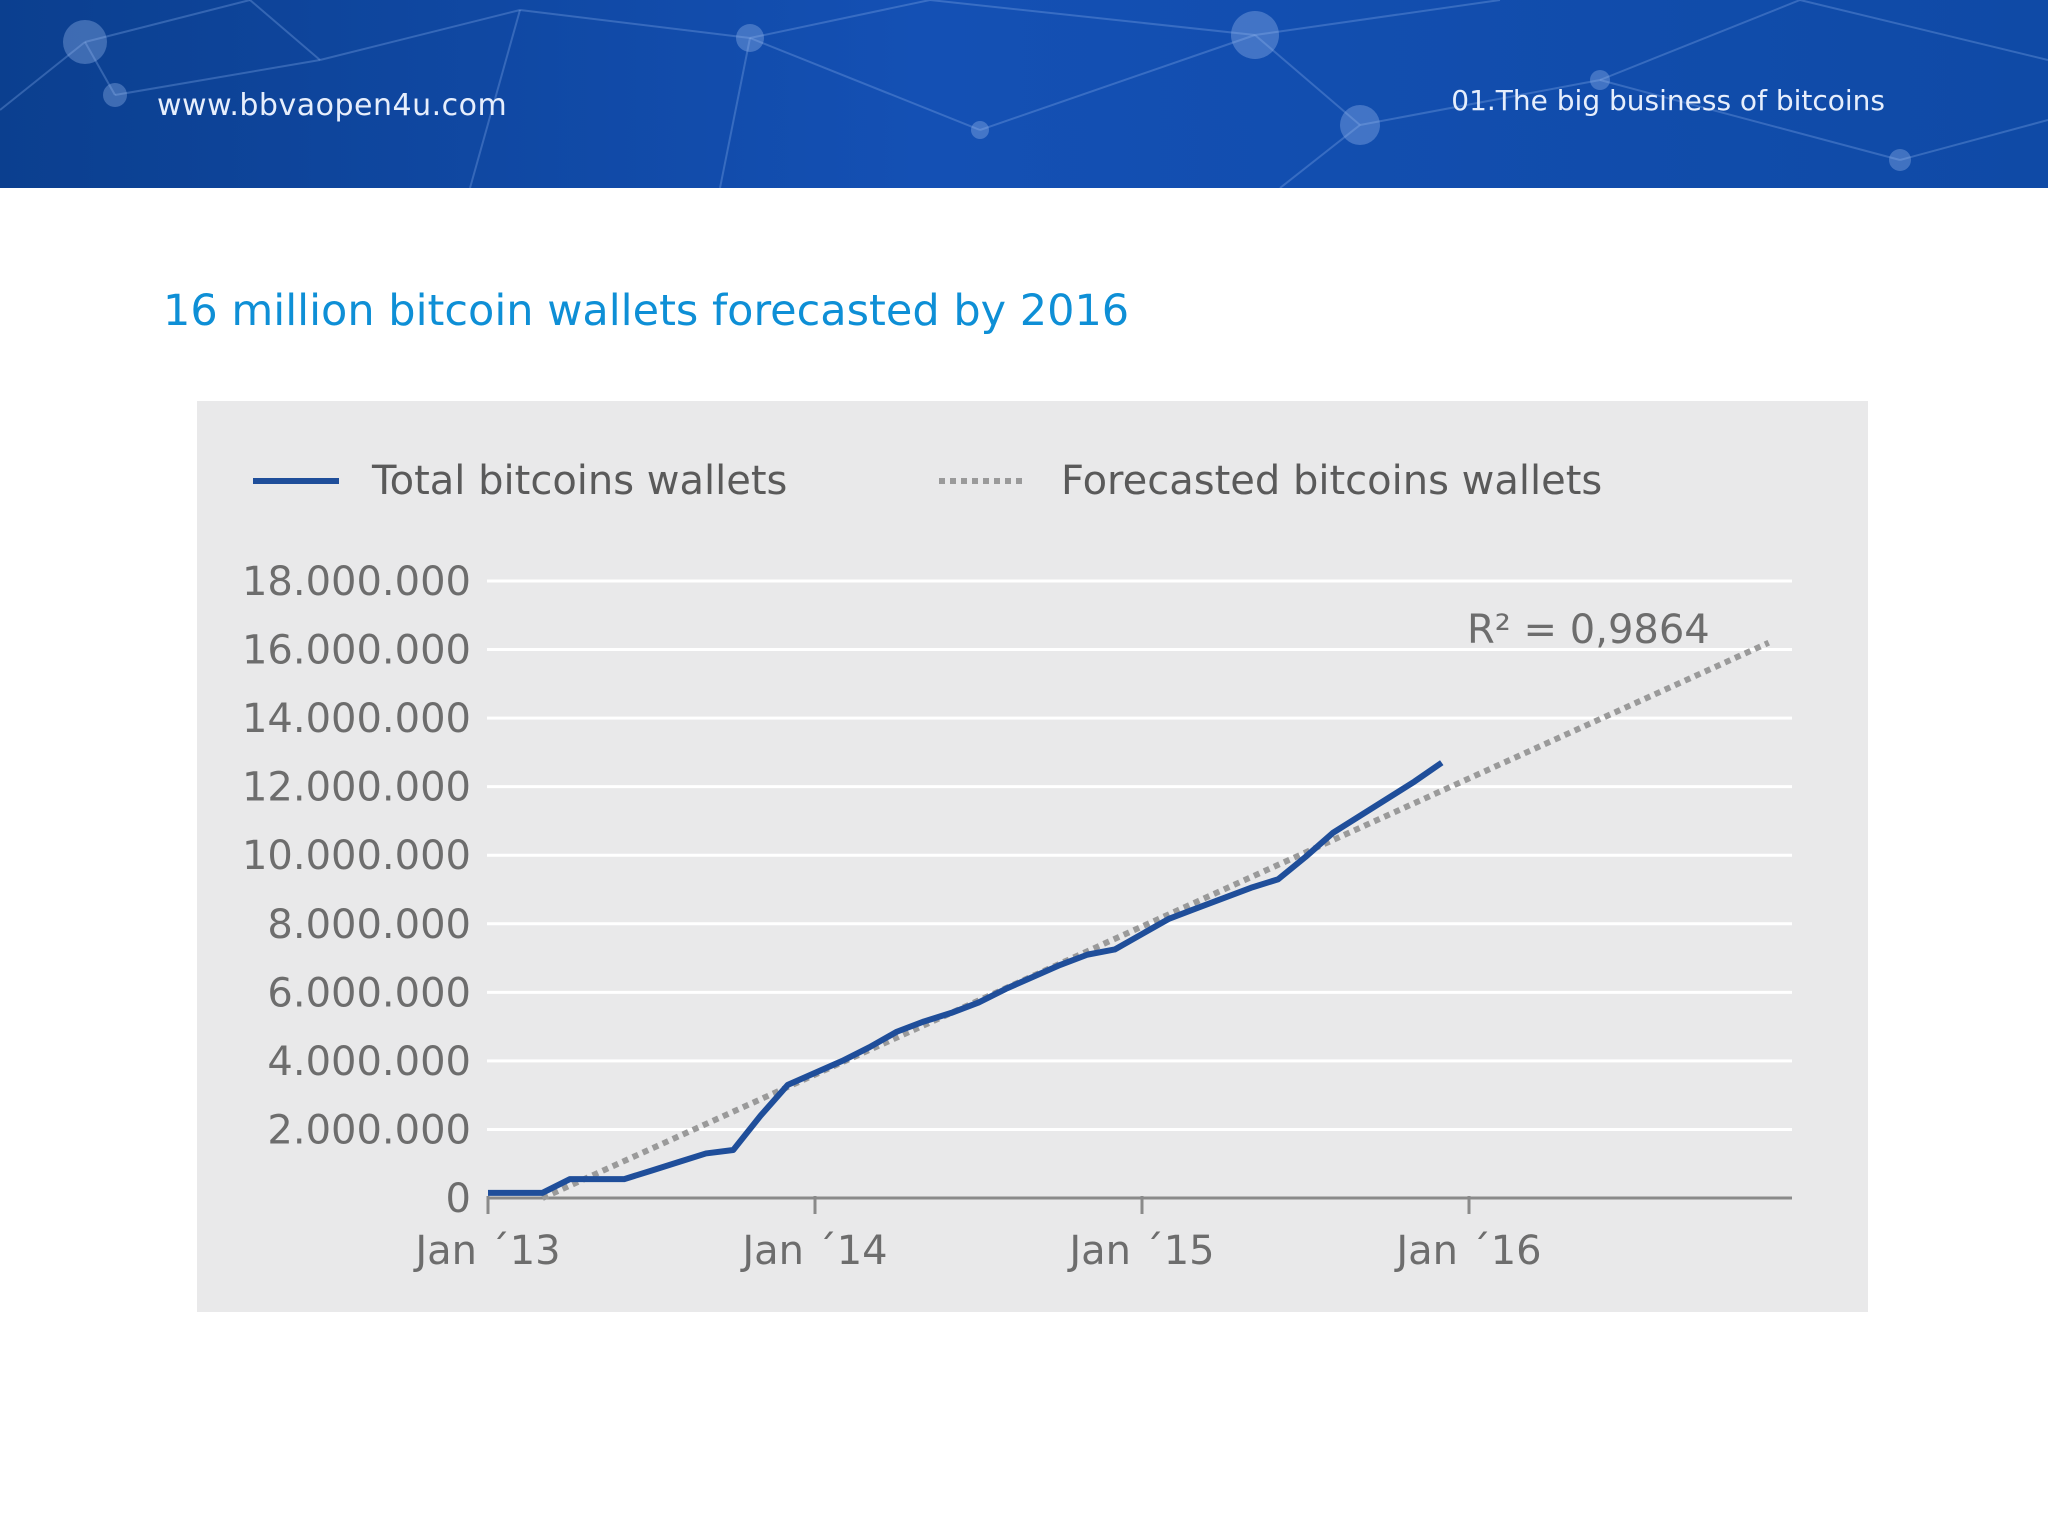 This screenshot has height=1536, width=2048. Describe the element at coordinates (486, 1251) in the screenshot. I see `x-tick-label: Jan ´13` at that location.